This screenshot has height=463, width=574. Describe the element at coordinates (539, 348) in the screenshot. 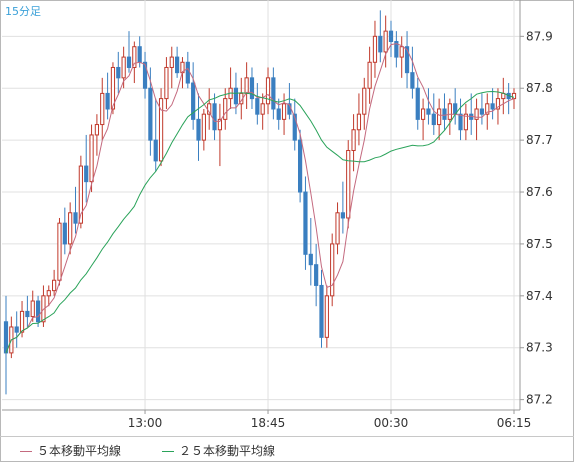

I see `y-tick-label: 87.3` at that location.